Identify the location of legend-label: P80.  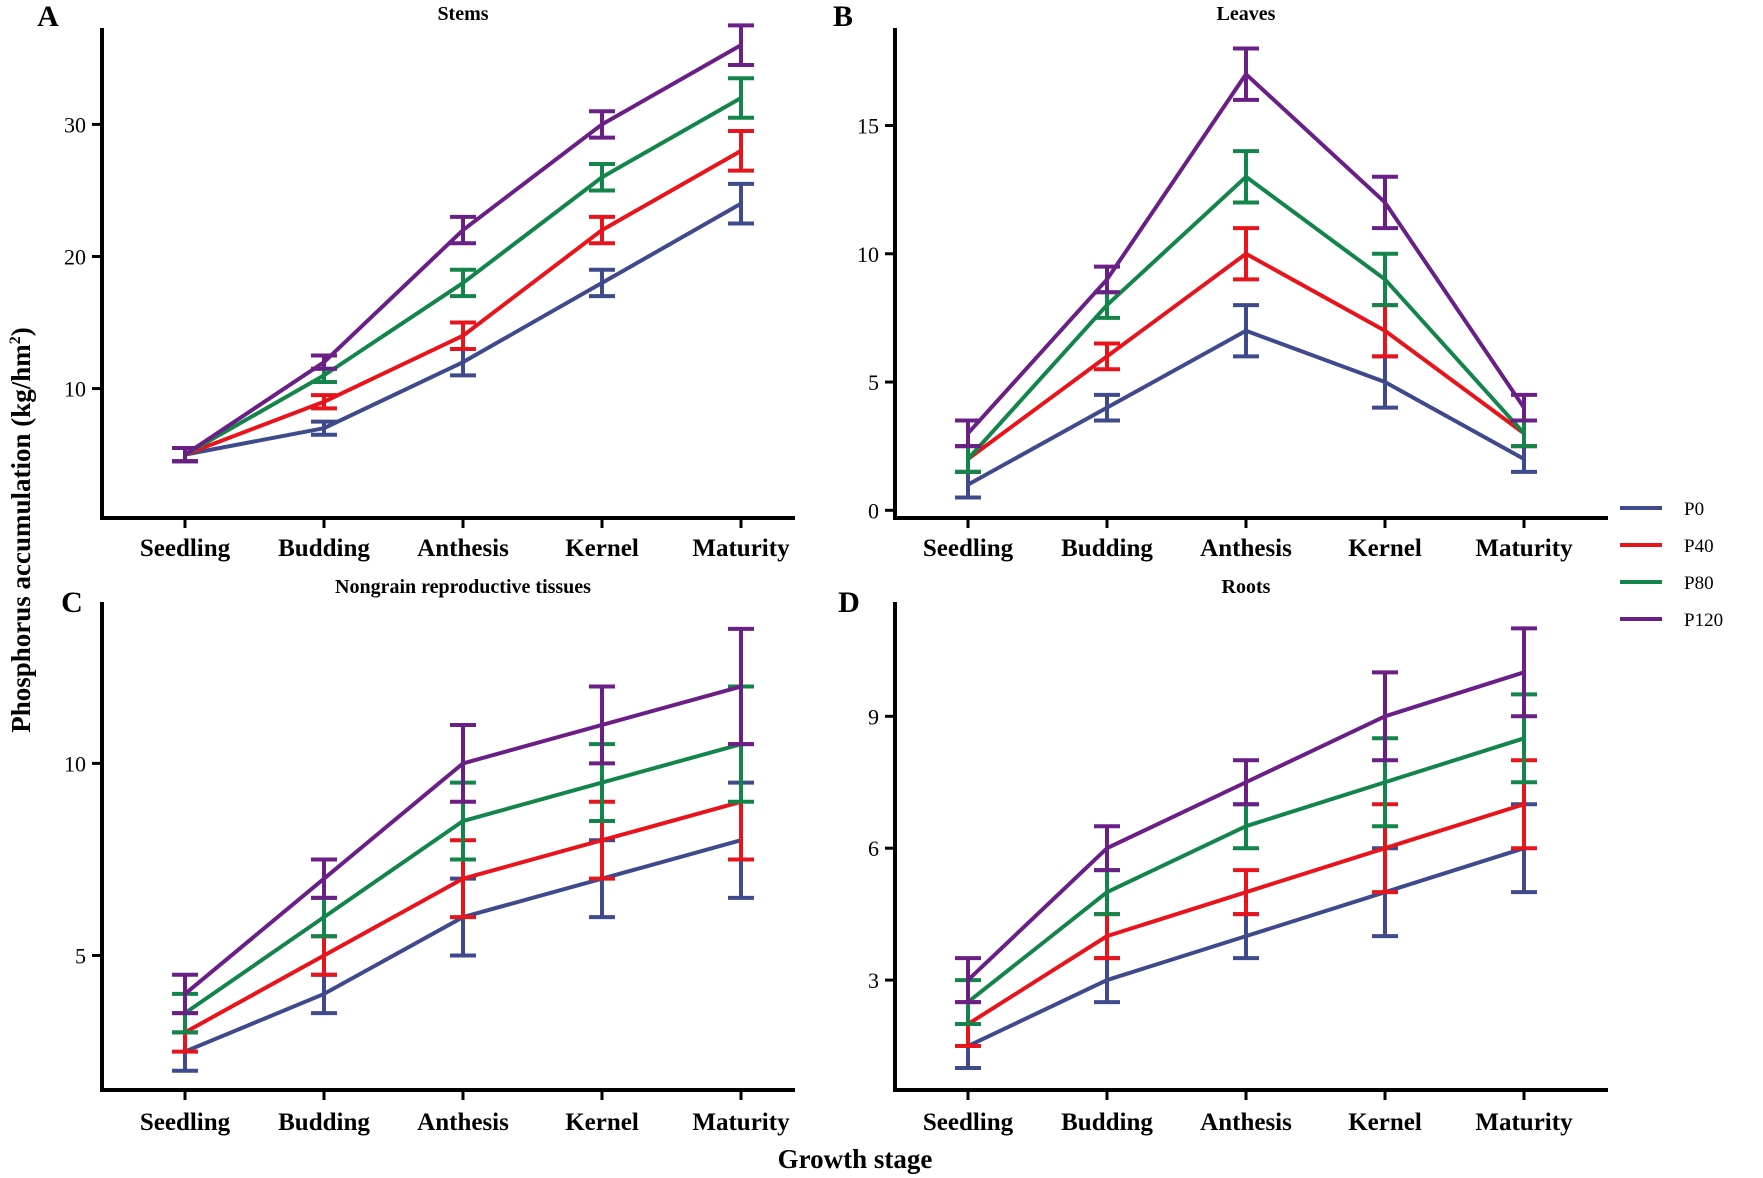
(1699, 583).